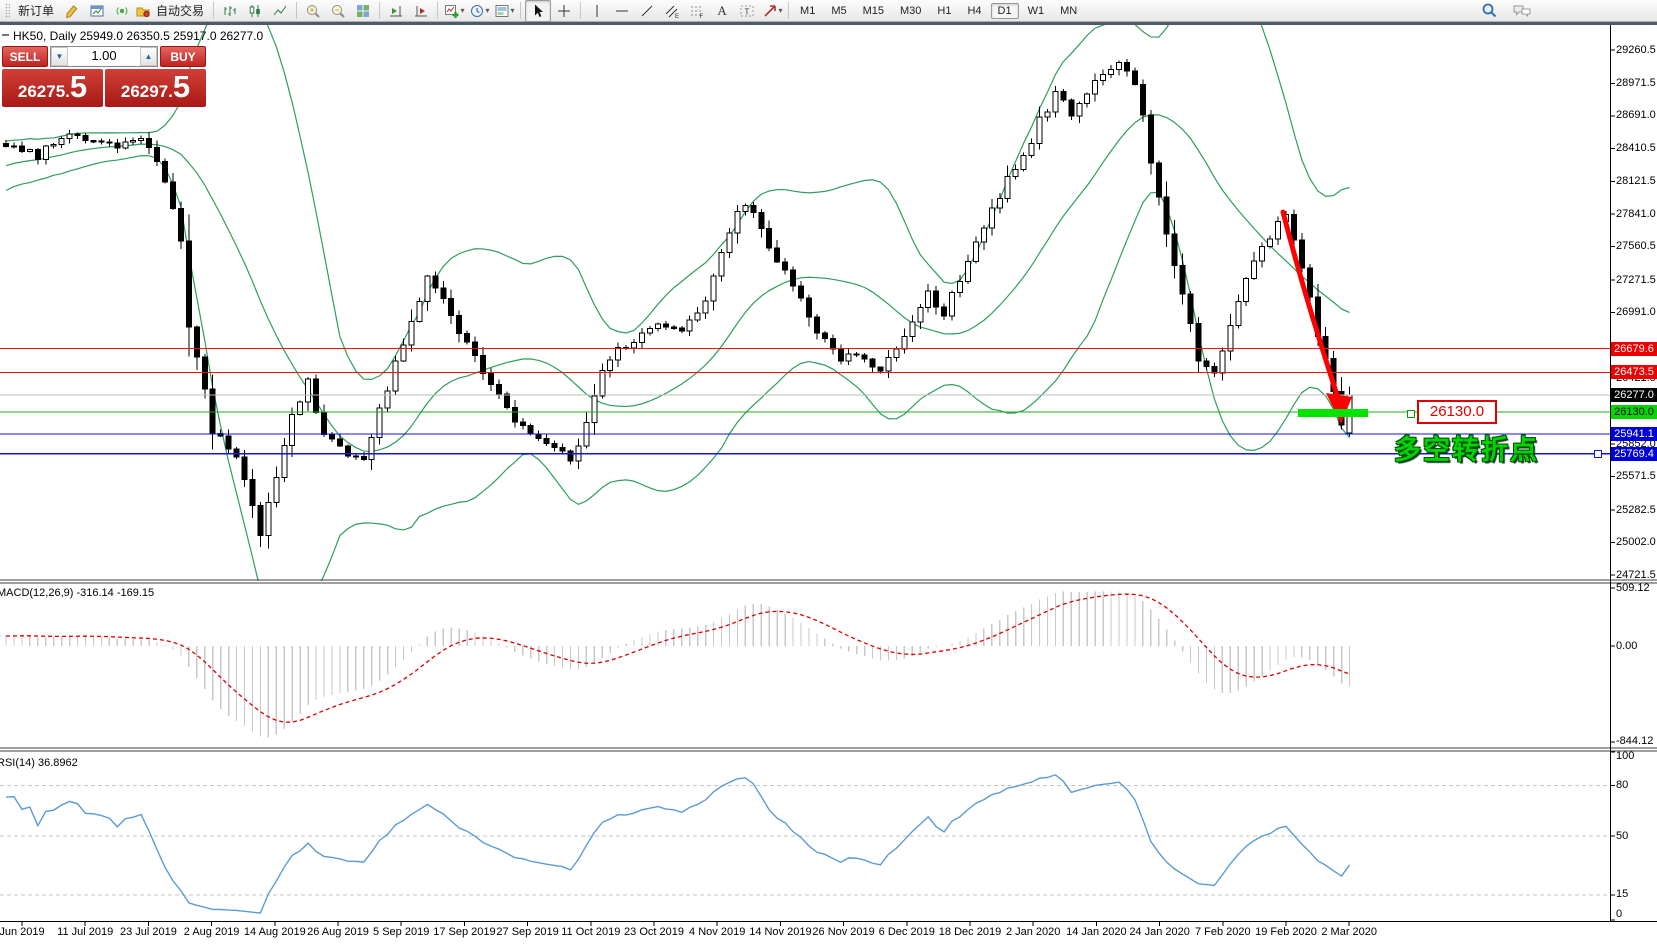  What do you see at coordinates (1222, 932) in the screenshot?
I see `time-axis-label: 7 Feb 2020` at bounding box center [1222, 932].